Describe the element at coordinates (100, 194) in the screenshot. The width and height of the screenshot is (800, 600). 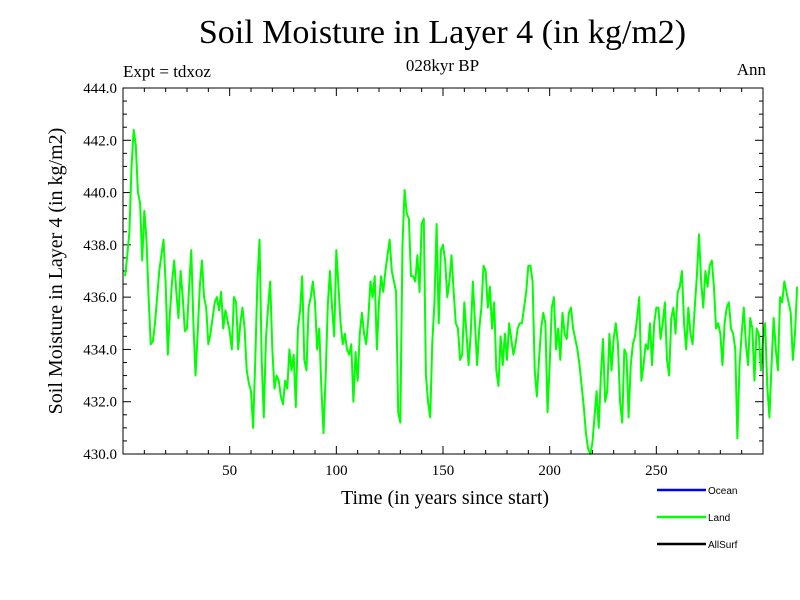
I see `y-tick-label: 440.0` at that location.